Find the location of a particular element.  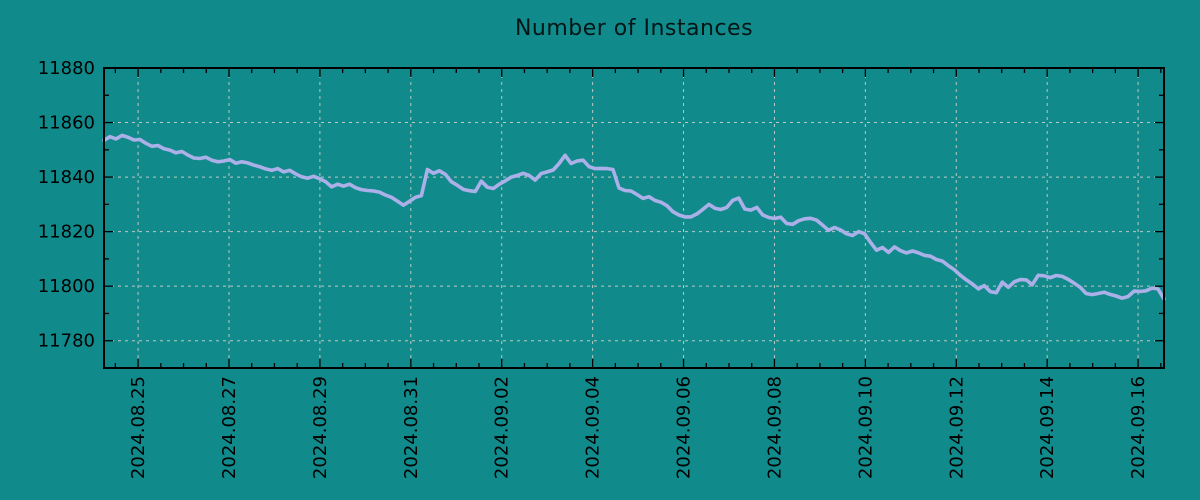

x-tick-label: 2024.09.06 is located at coordinates (684, 427).